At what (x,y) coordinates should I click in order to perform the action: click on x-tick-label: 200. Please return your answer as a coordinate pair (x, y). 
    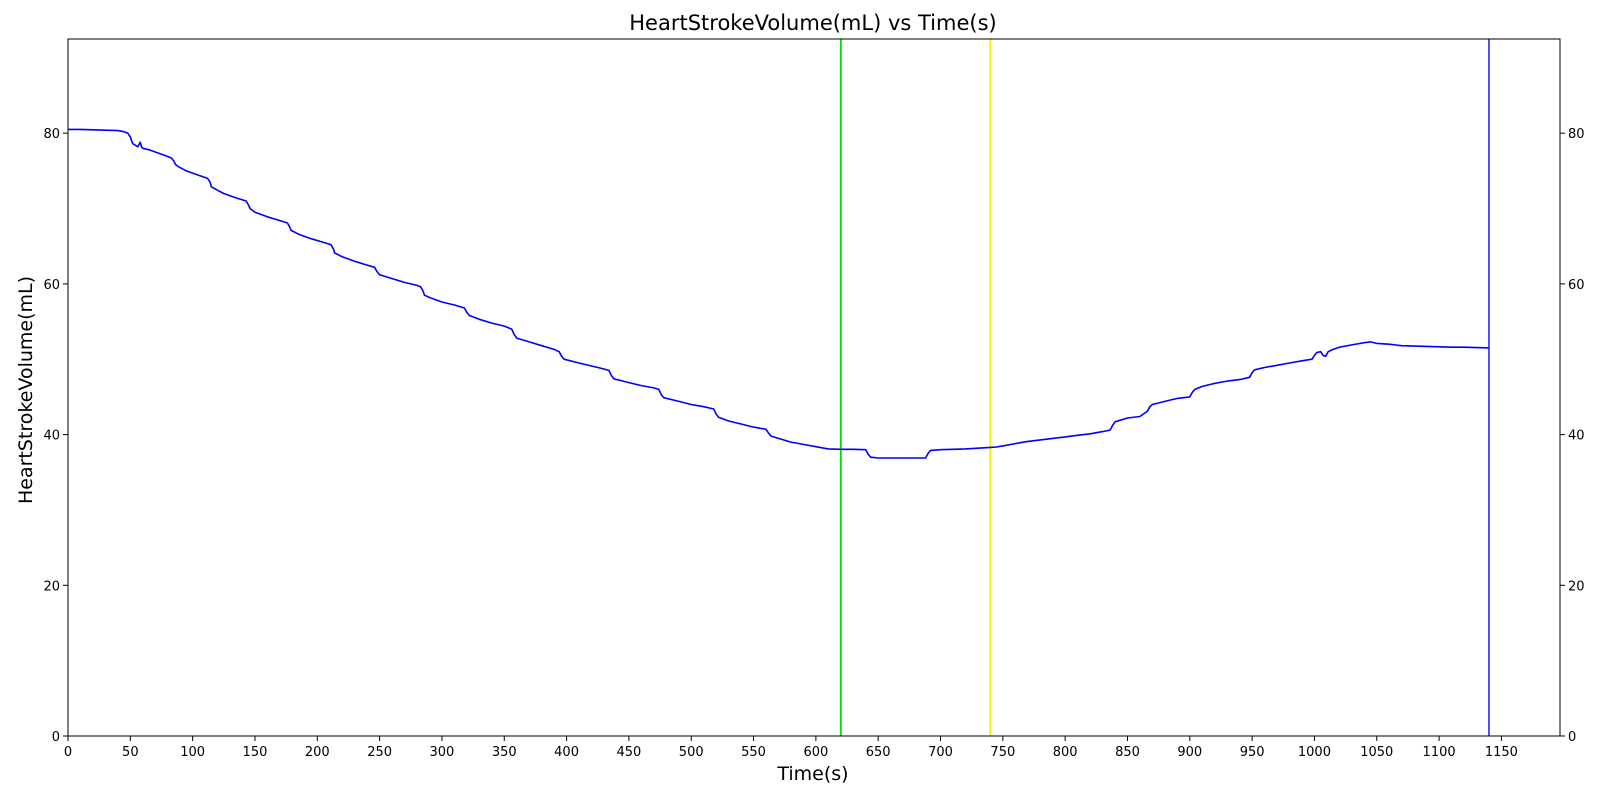
    Looking at the image, I should click on (317, 752).